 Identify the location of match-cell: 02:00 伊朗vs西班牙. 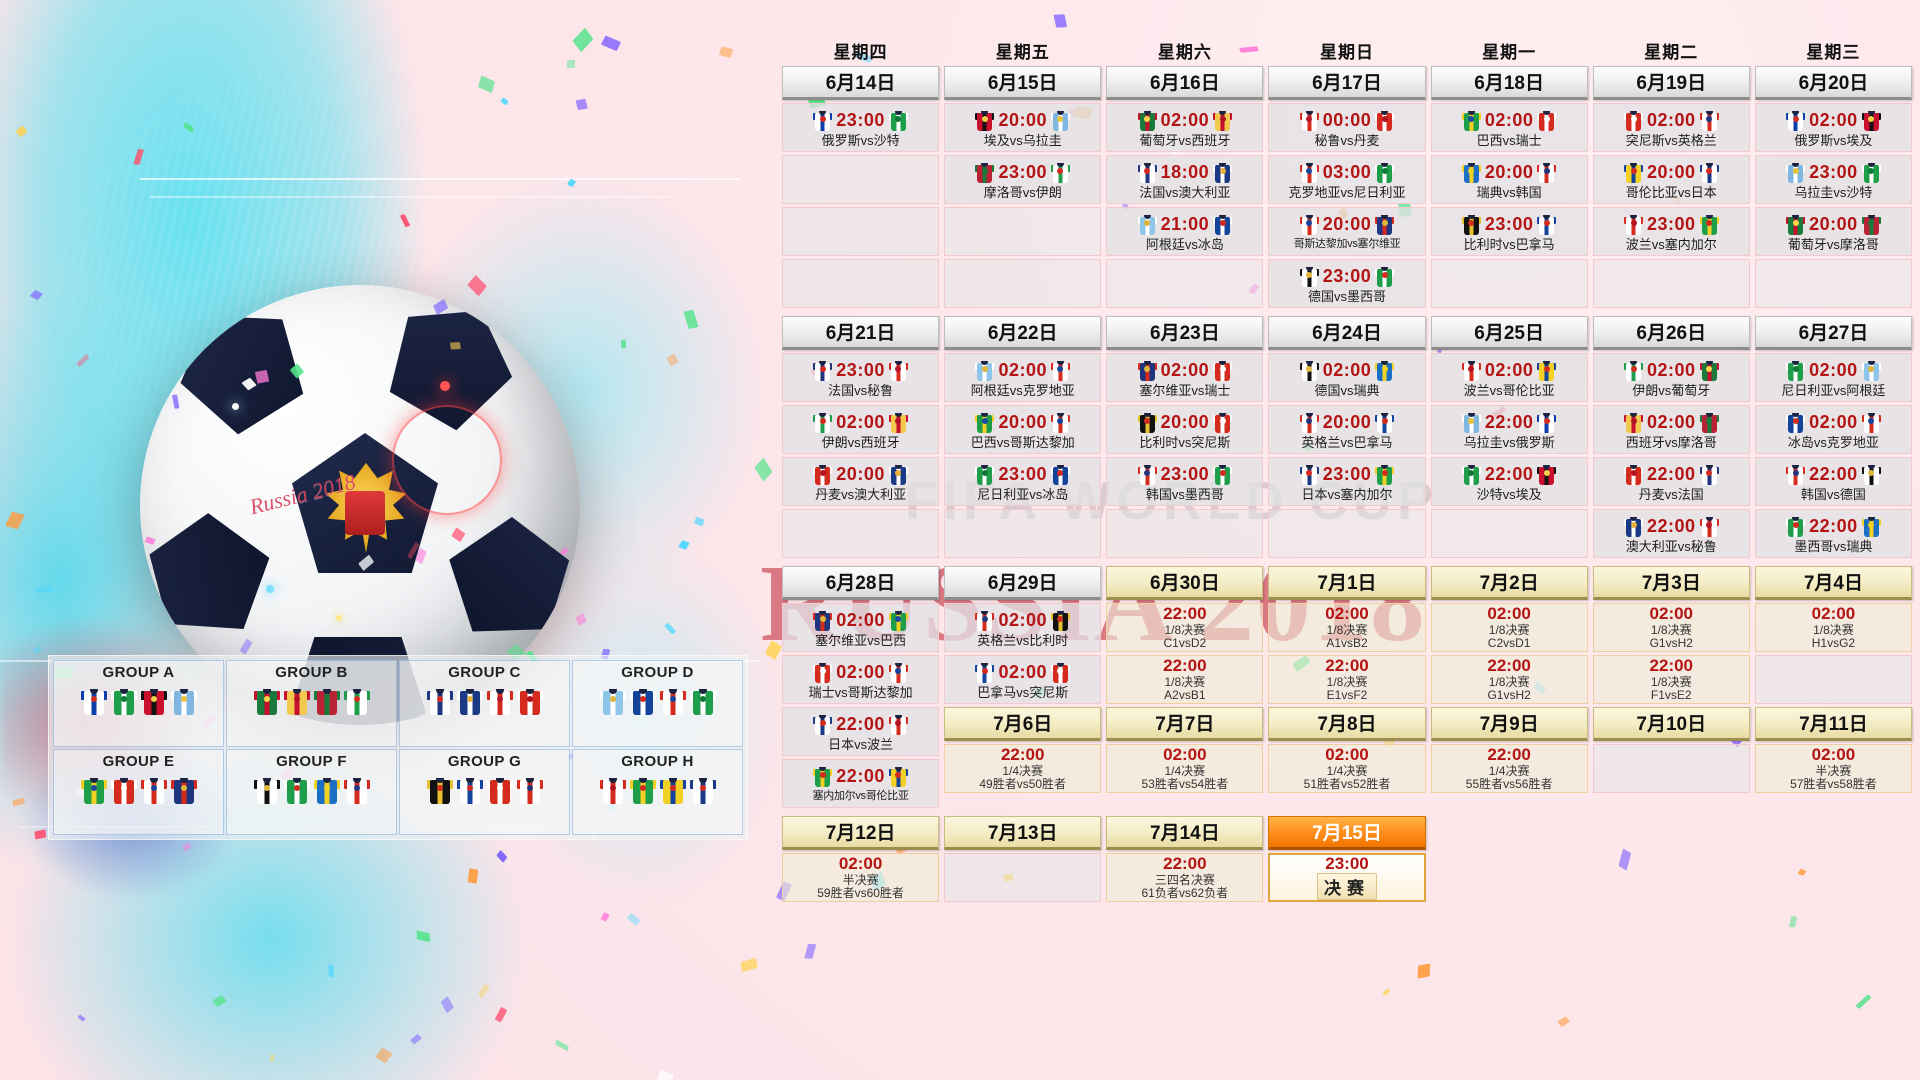
(861, 429).